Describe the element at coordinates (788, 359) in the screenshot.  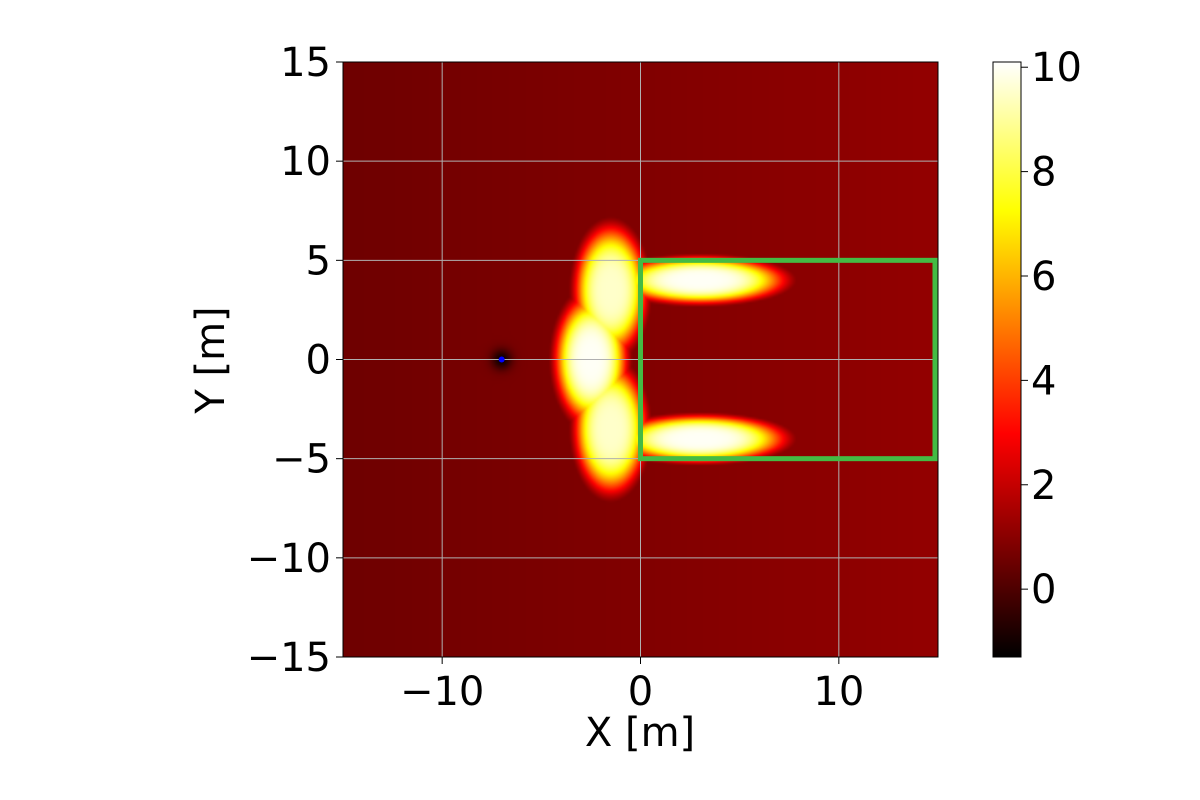
I see `region-rectangle` at that location.